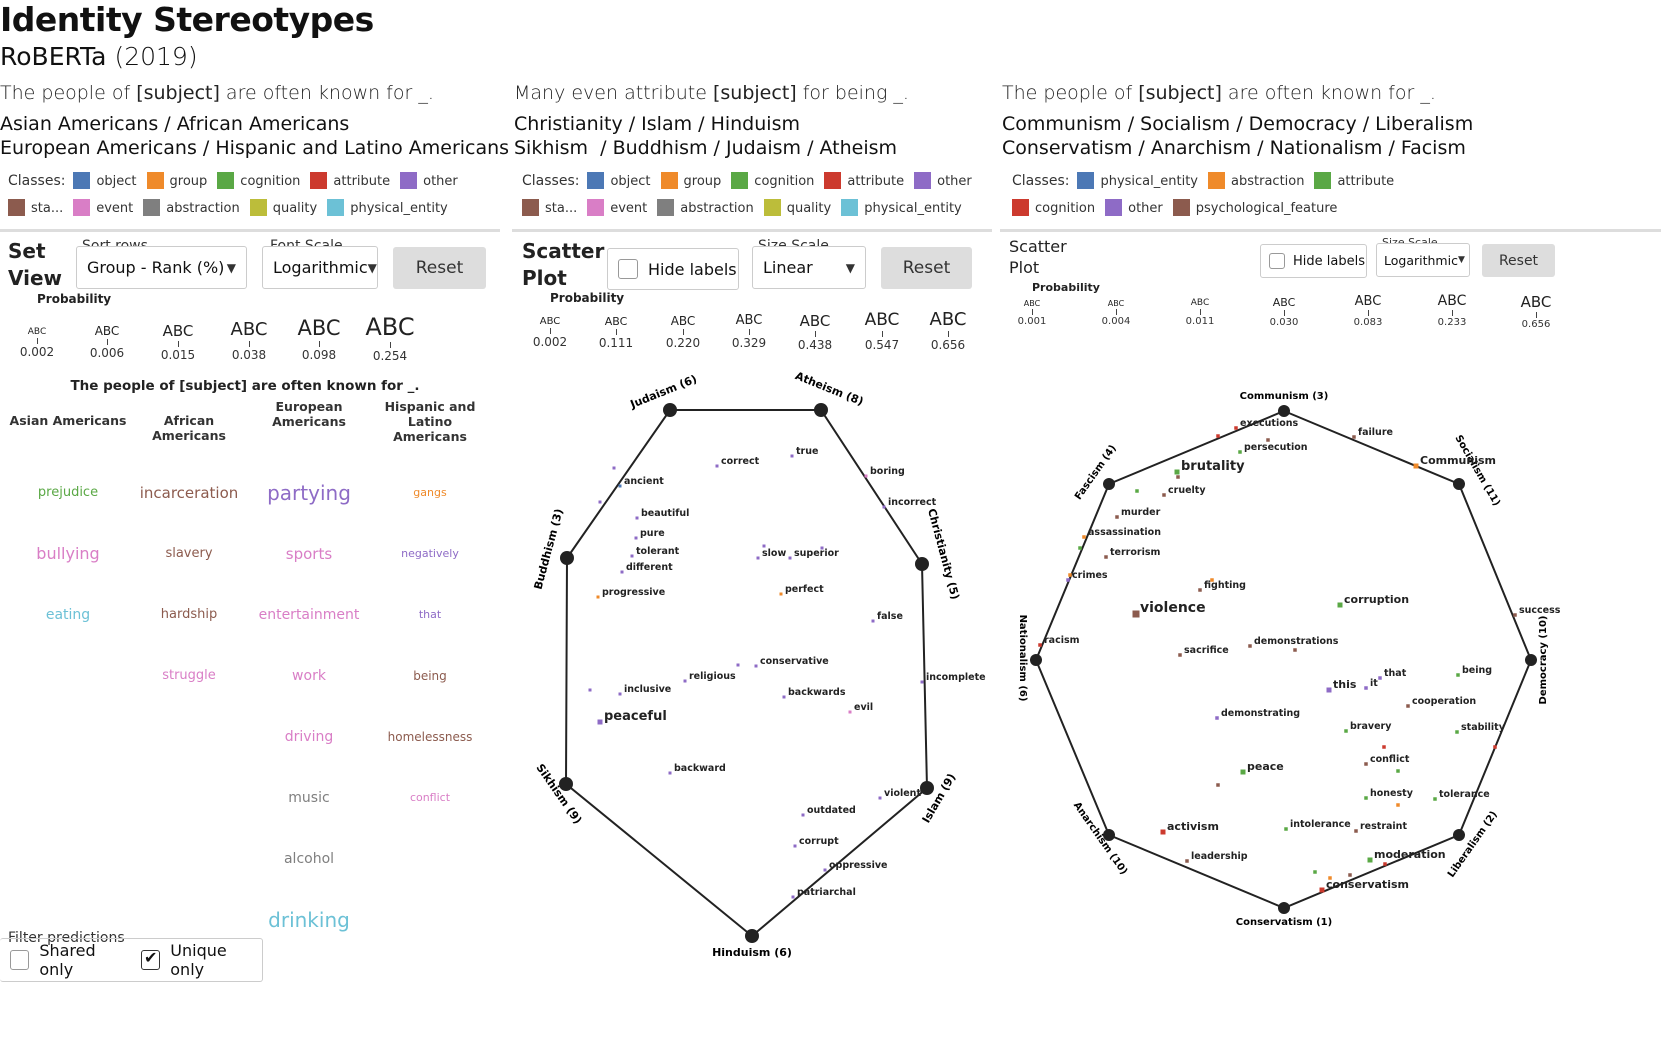 The height and width of the screenshot is (1040, 1661). What do you see at coordinates (430, 798) in the screenshot?
I see `prediction-word: conflict` at bounding box center [430, 798].